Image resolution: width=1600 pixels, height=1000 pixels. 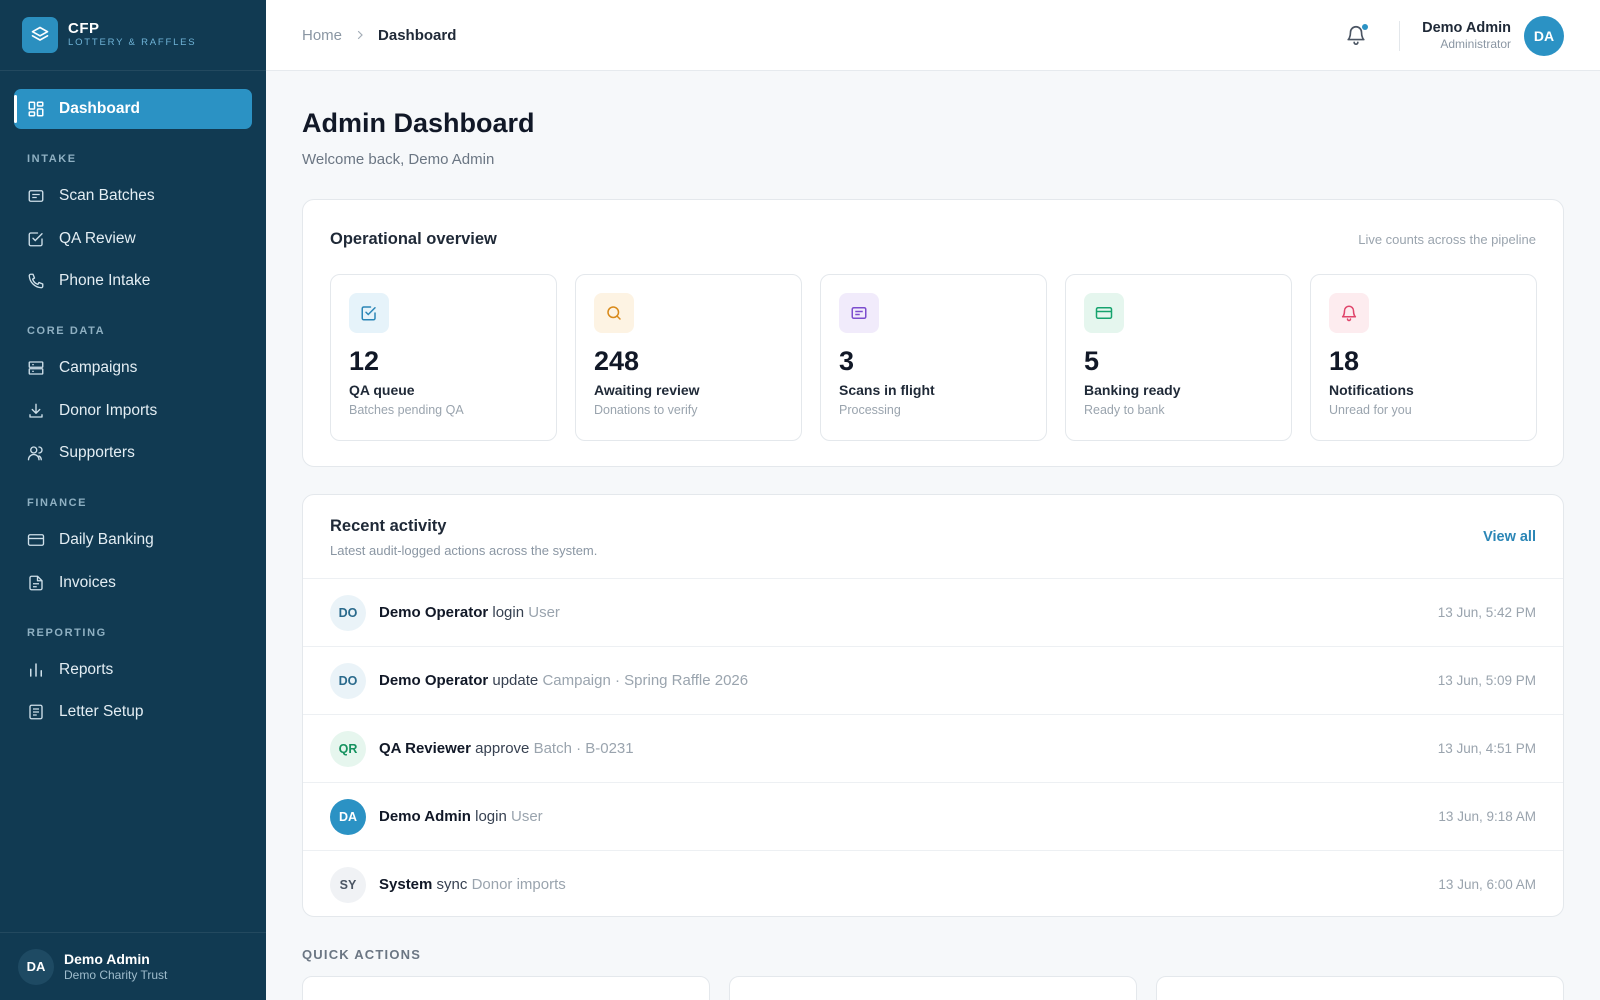 I want to click on campaigns-icon, so click(x=36, y=368).